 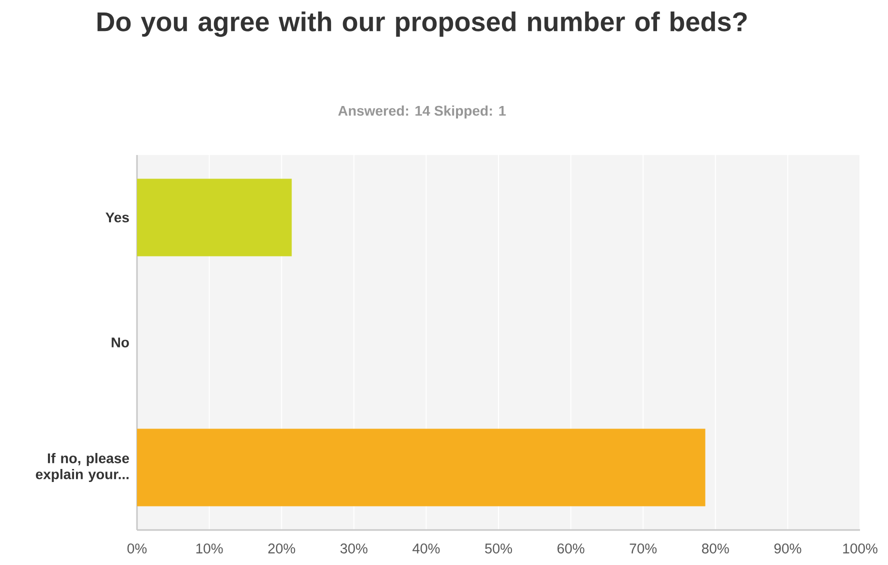 What do you see at coordinates (571, 549) in the screenshot?
I see `x-tick-label: 60%` at bounding box center [571, 549].